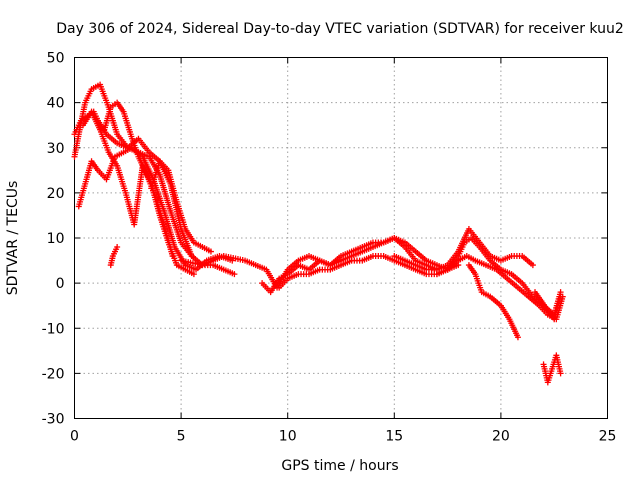 The width and height of the screenshot is (640, 480). What do you see at coordinates (339, 466) in the screenshot?
I see `x-axis-label: GPS time / hours` at bounding box center [339, 466].